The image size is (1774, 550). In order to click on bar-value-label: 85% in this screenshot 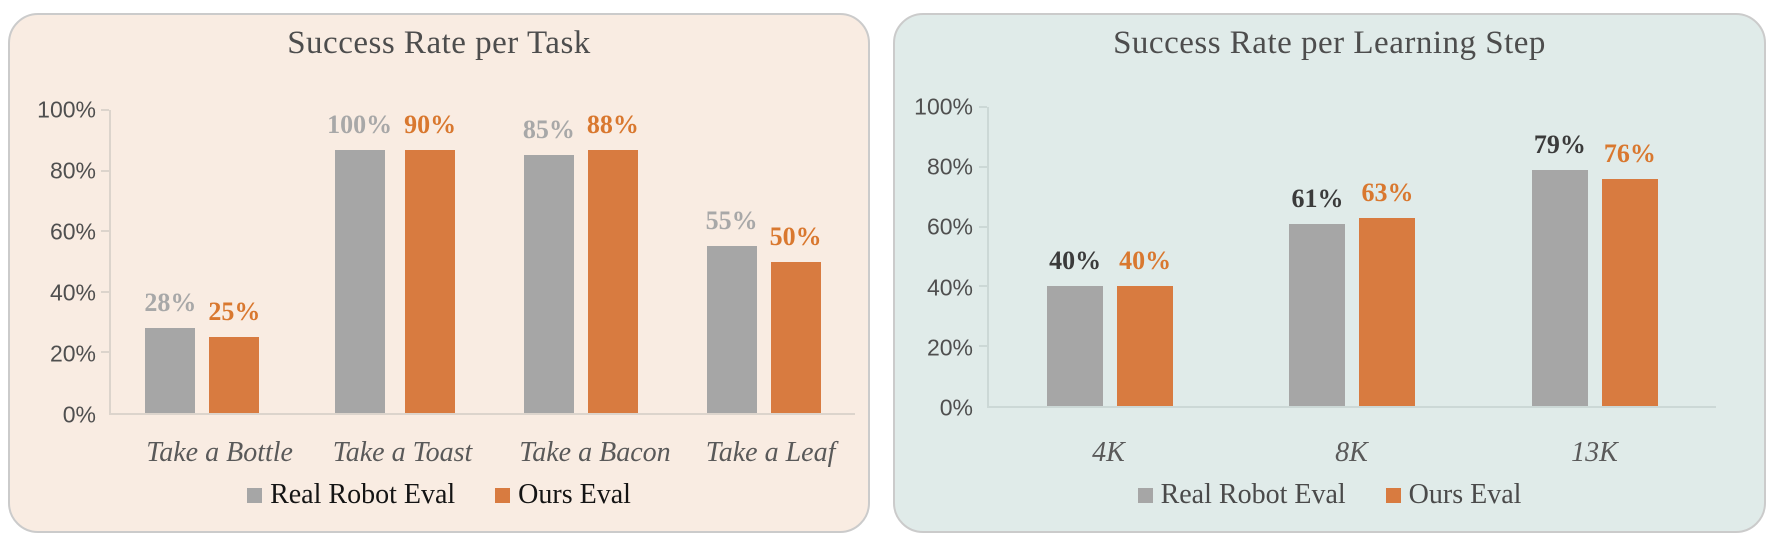, I will do `click(548, 130)`.